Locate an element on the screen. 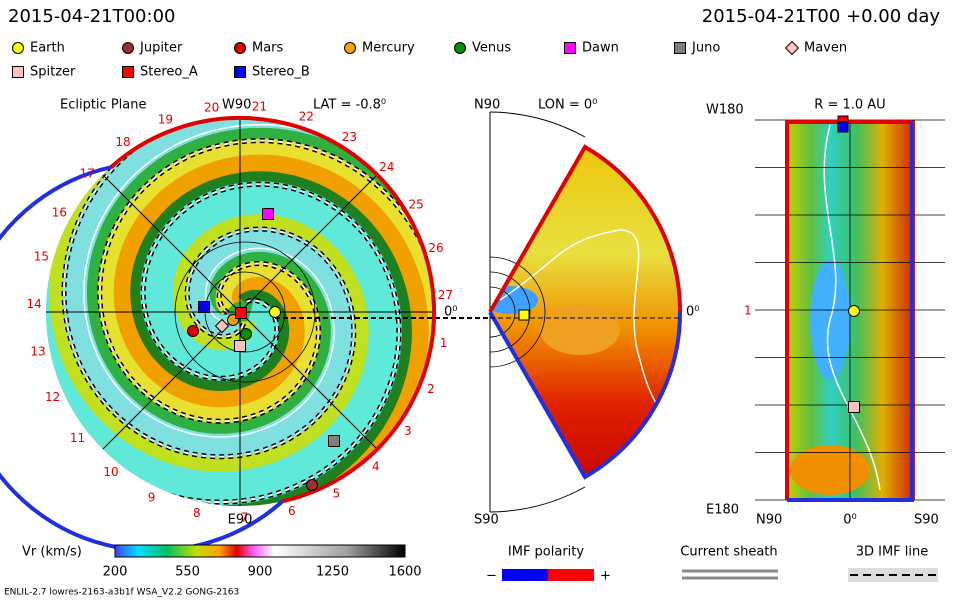  longitude-label: 25 is located at coordinates (415, 205).